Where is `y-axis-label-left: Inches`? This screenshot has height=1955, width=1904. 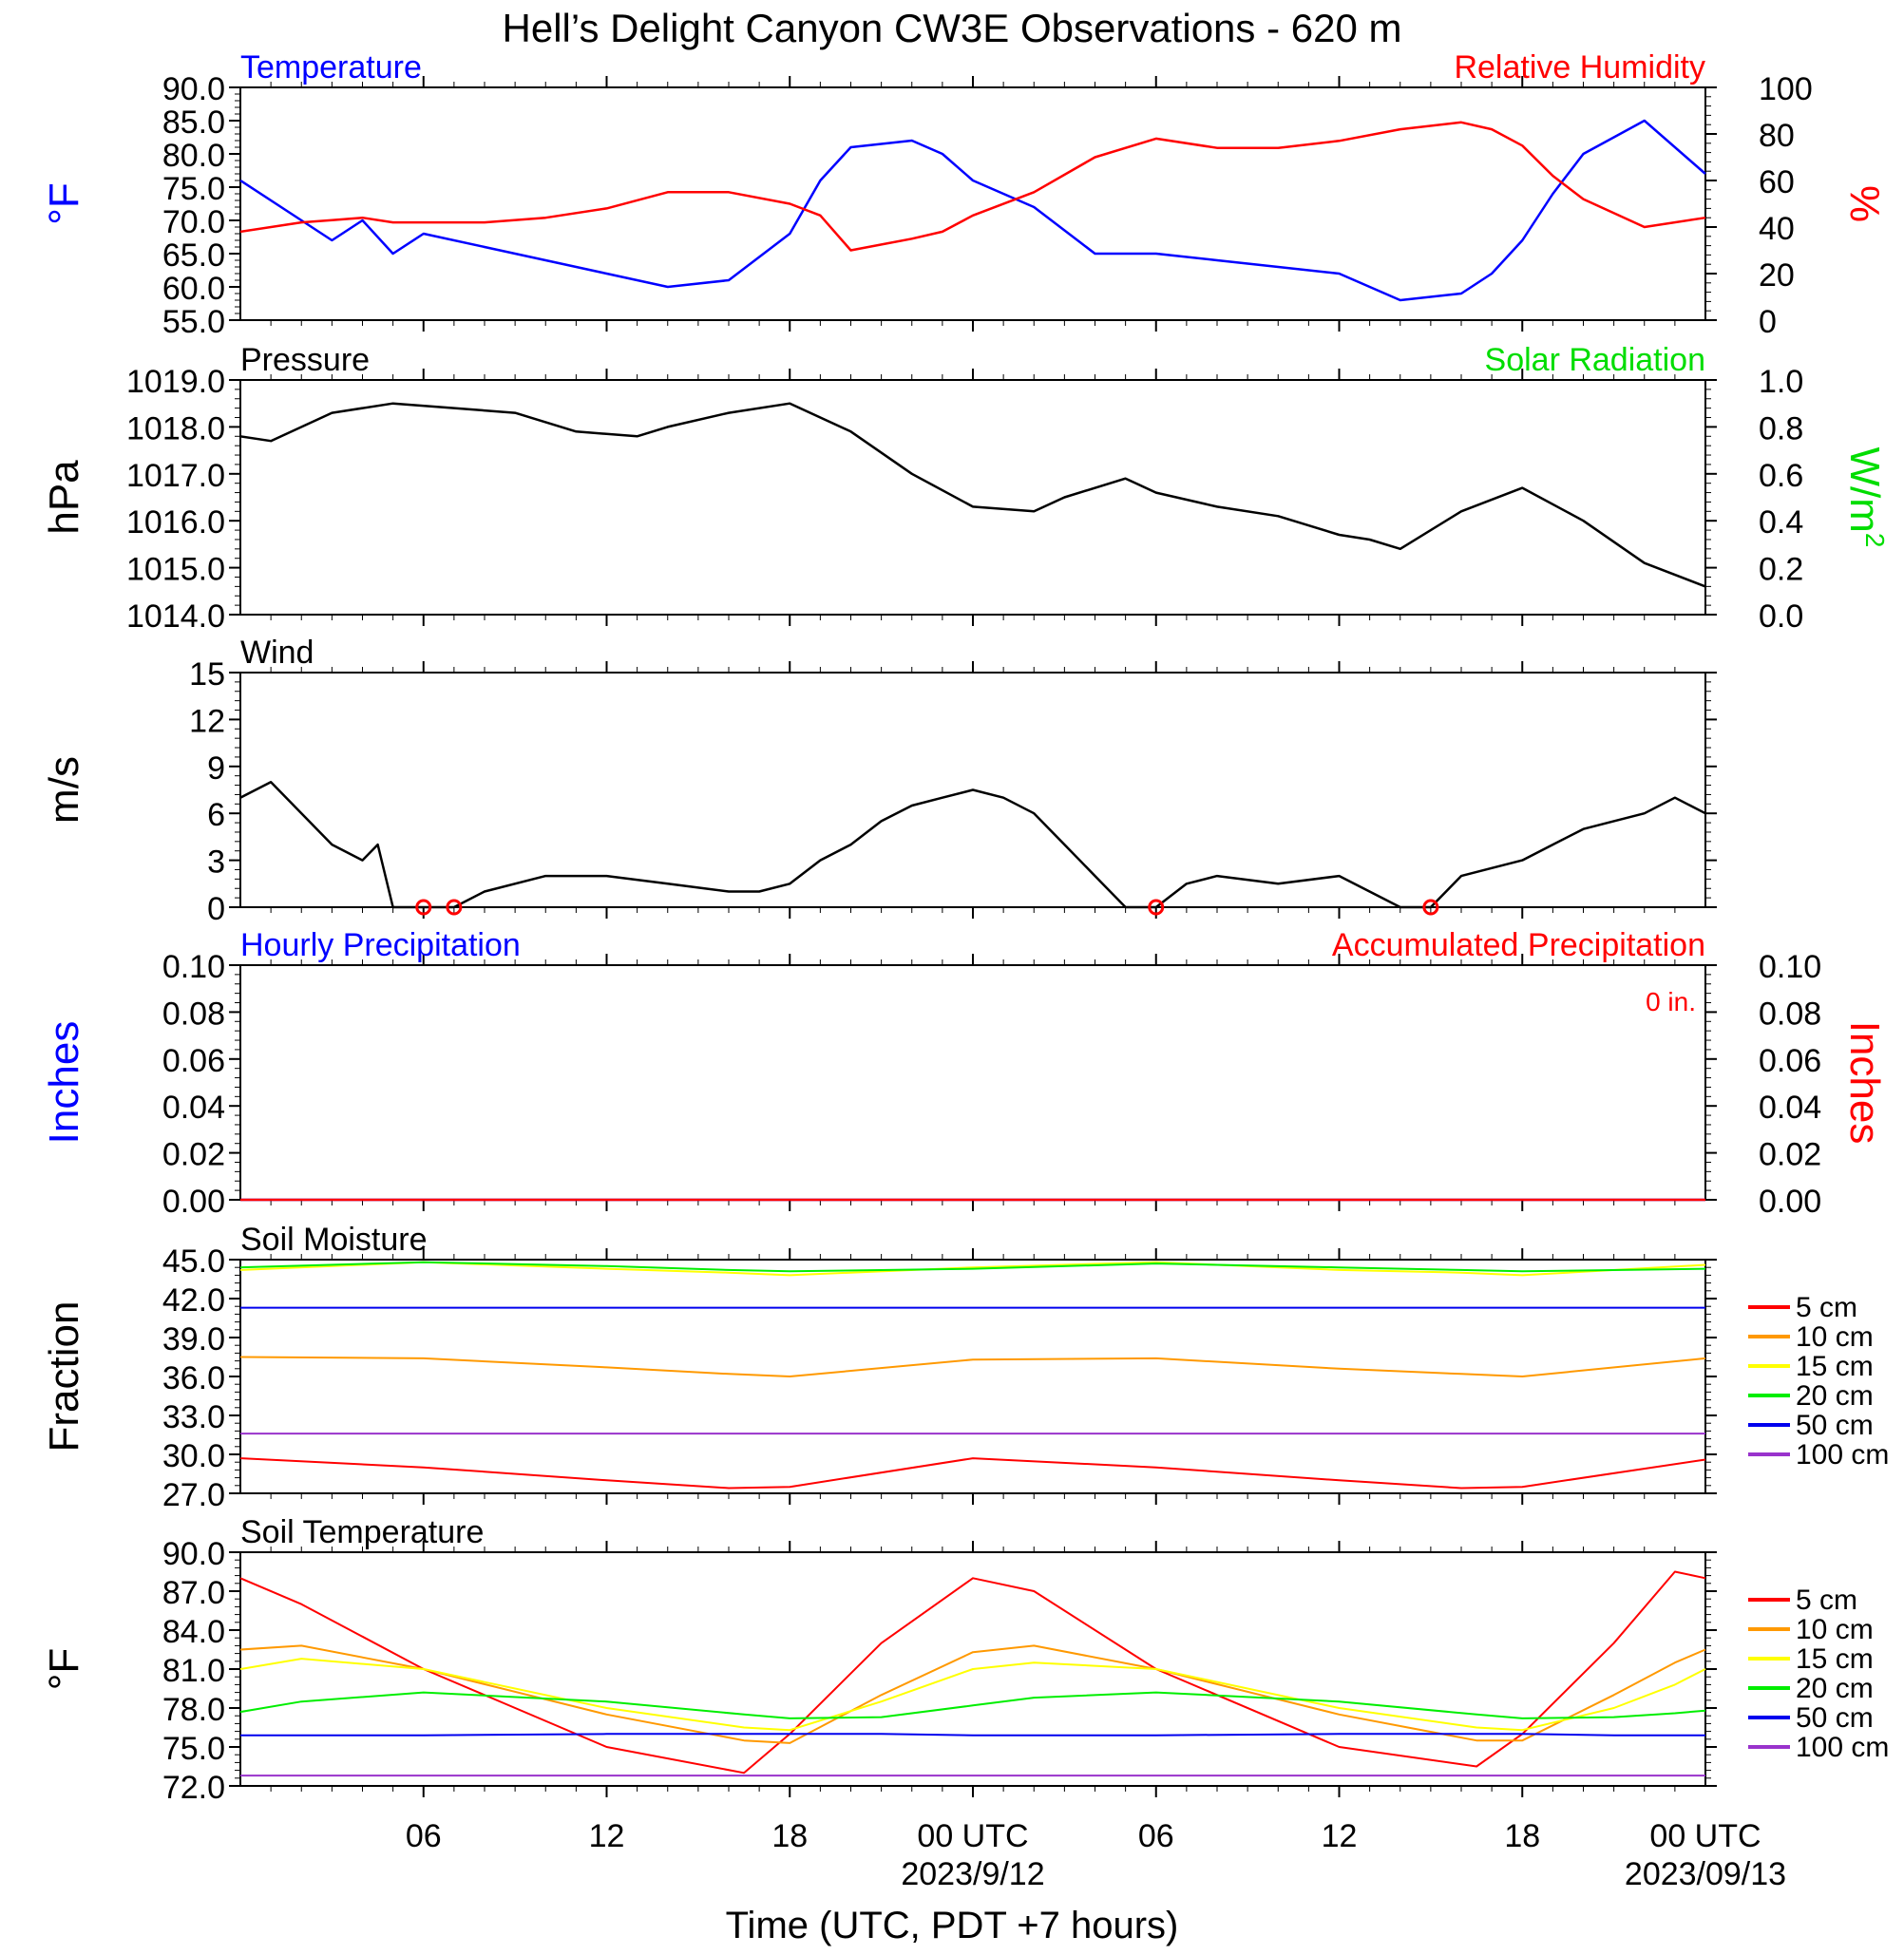 y-axis-label-left: Inches is located at coordinates (64, 1083).